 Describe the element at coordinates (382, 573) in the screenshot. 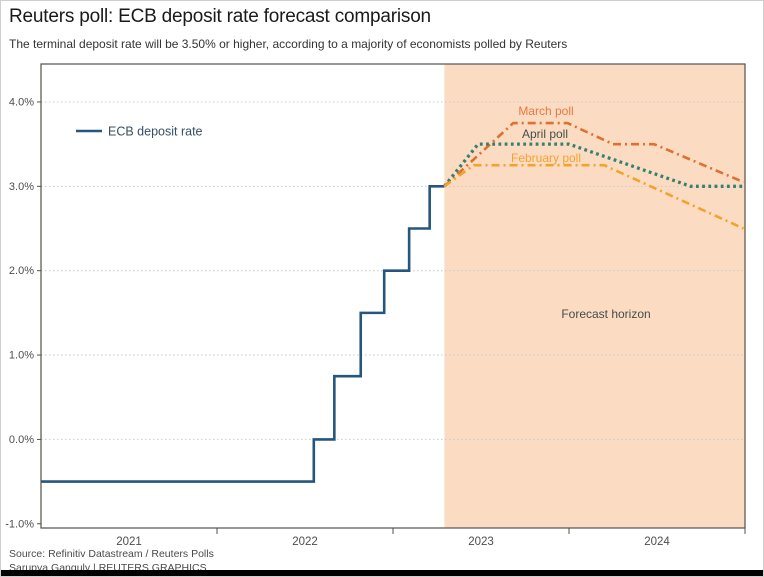

I see `bottom-black-bar` at that location.